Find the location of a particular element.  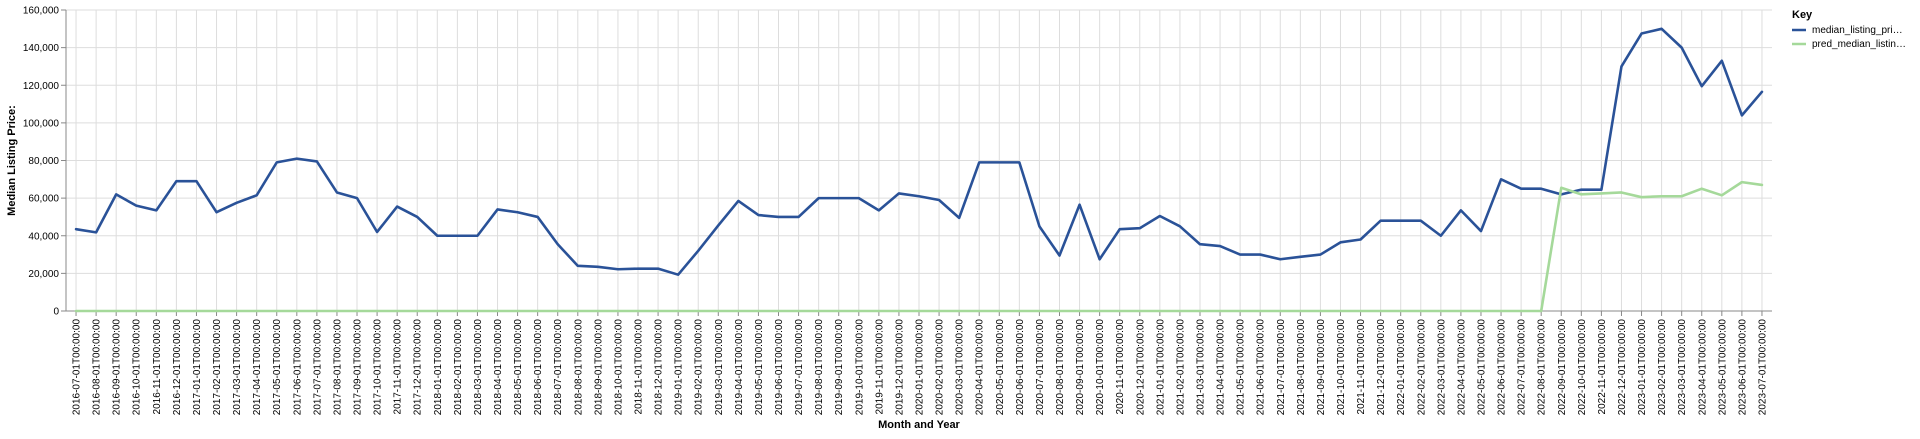

x-tick-label: 2021-11-01T00:00:00 is located at coordinates (1361, 367).